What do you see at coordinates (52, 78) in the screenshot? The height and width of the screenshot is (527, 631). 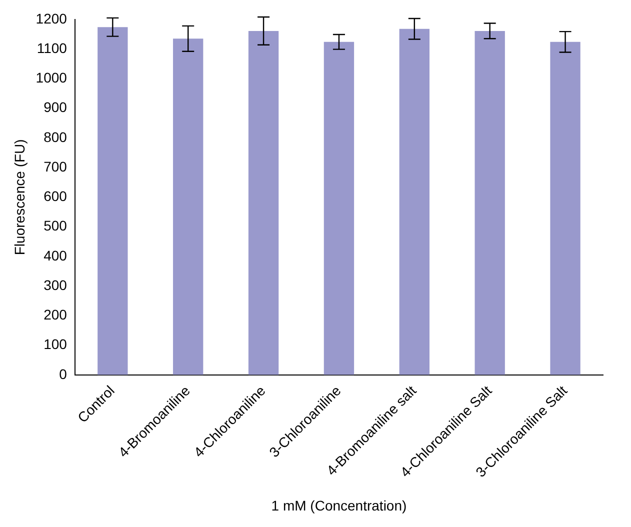 I see `y-tick-label: 1000` at bounding box center [52, 78].